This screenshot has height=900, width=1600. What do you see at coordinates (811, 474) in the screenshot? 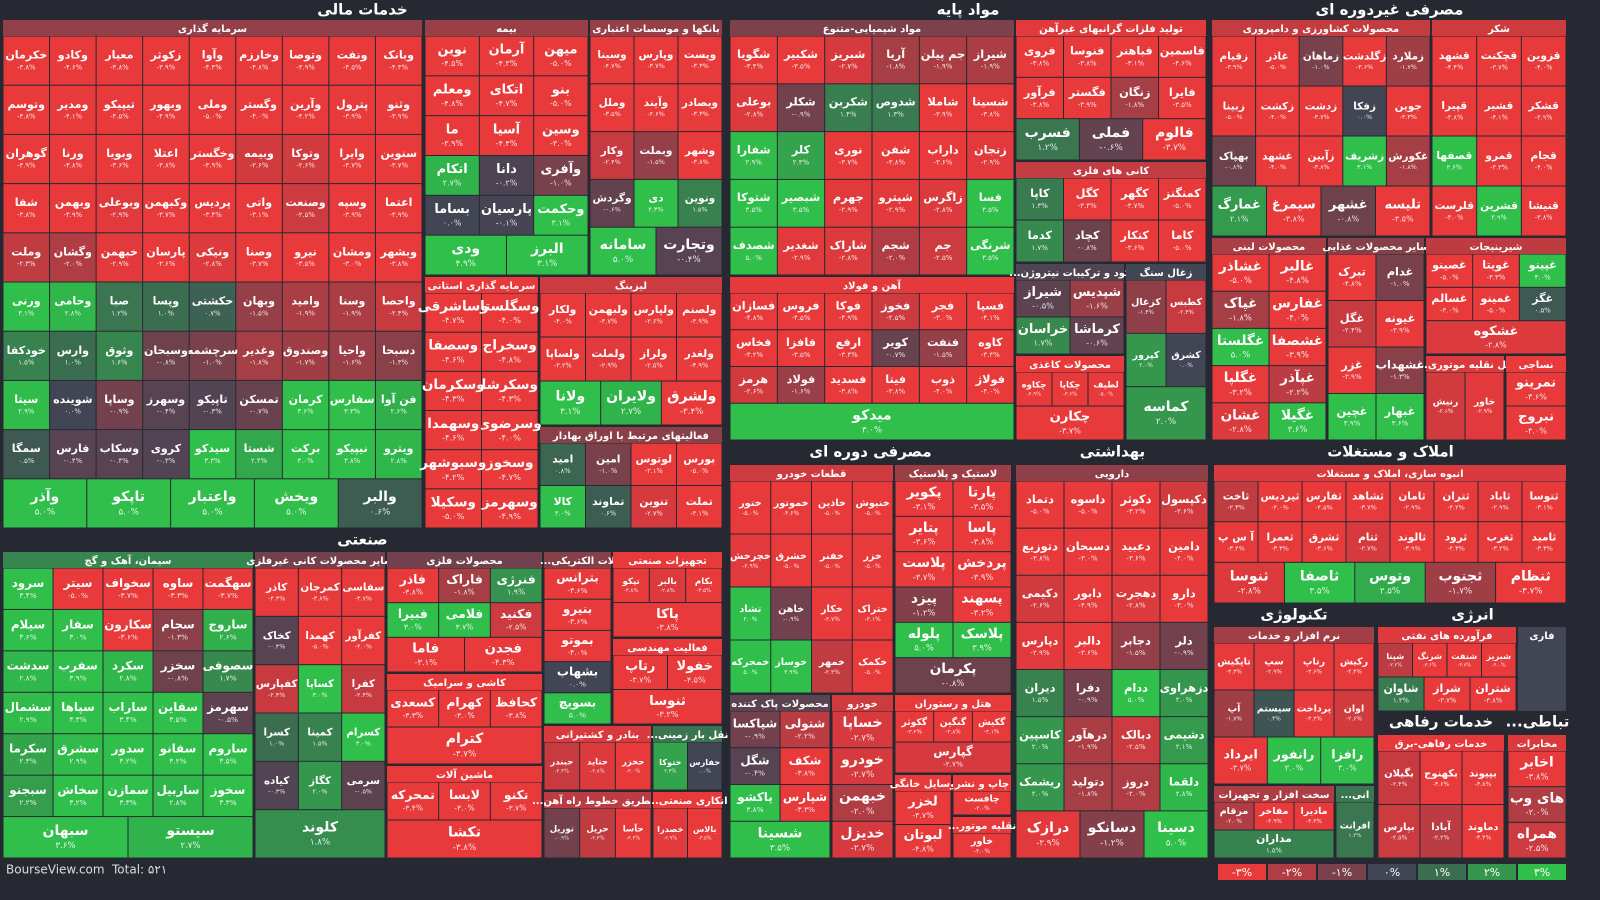
I see `group-title: قطعات خودرو` at bounding box center [811, 474].